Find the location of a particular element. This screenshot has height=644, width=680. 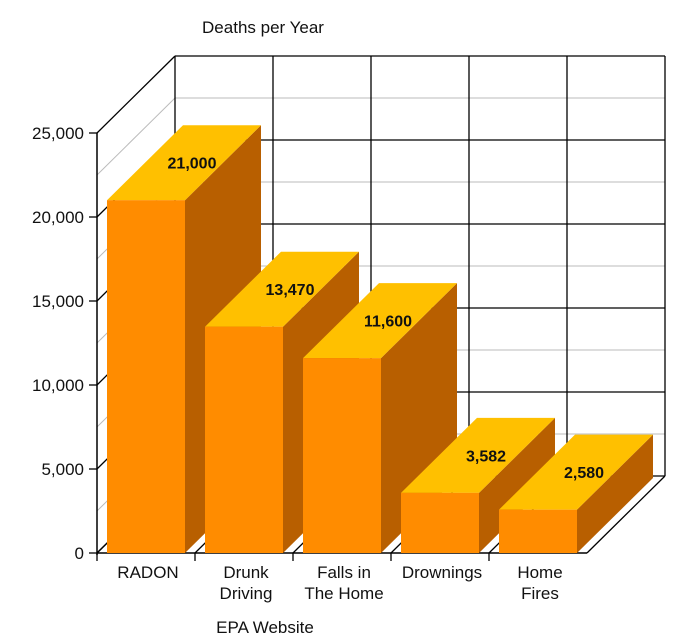

bar-value-label: 11,600 is located at coordinates (388, 322).